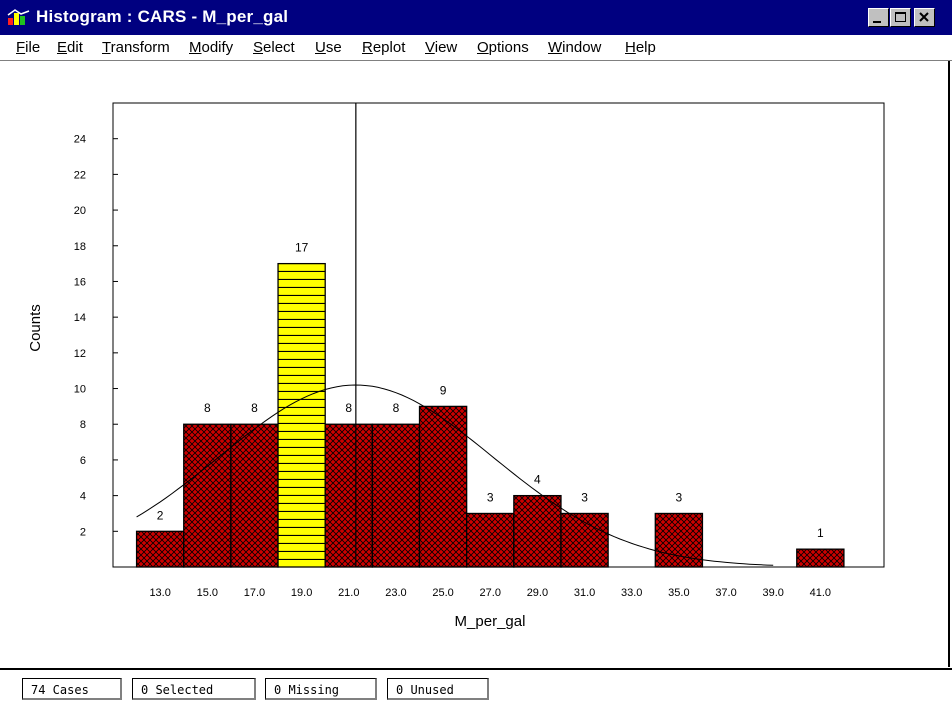  Describe the element at coordinates (19, 18) in the screenshot. I see `app-icon` at that location.